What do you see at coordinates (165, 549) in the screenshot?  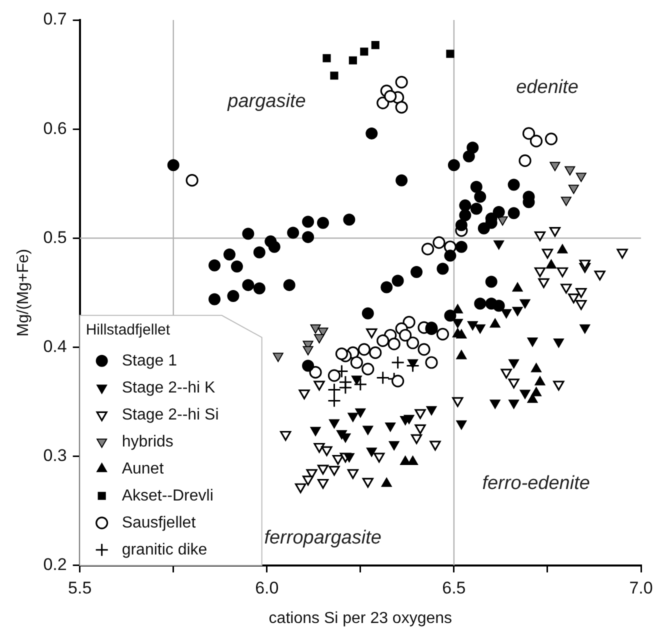 I see `legend-label: granitic dike` at bounding box center [165, 549].